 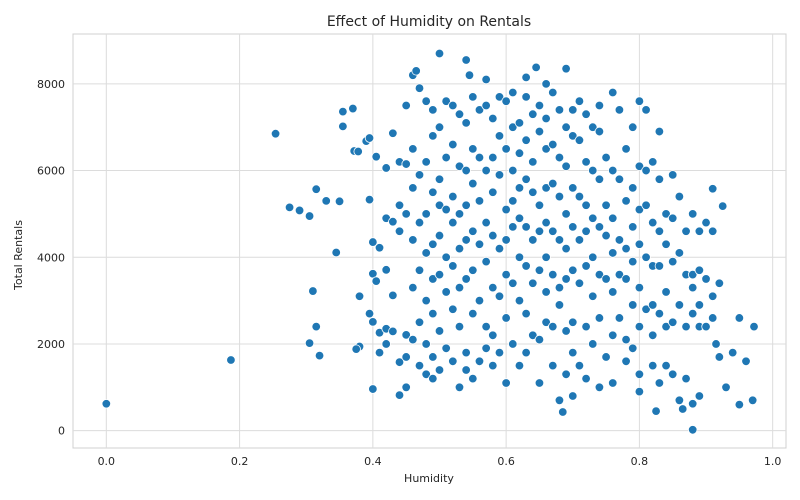 I want to click on y-tick-label: 6000, so click(x=51, y=171).